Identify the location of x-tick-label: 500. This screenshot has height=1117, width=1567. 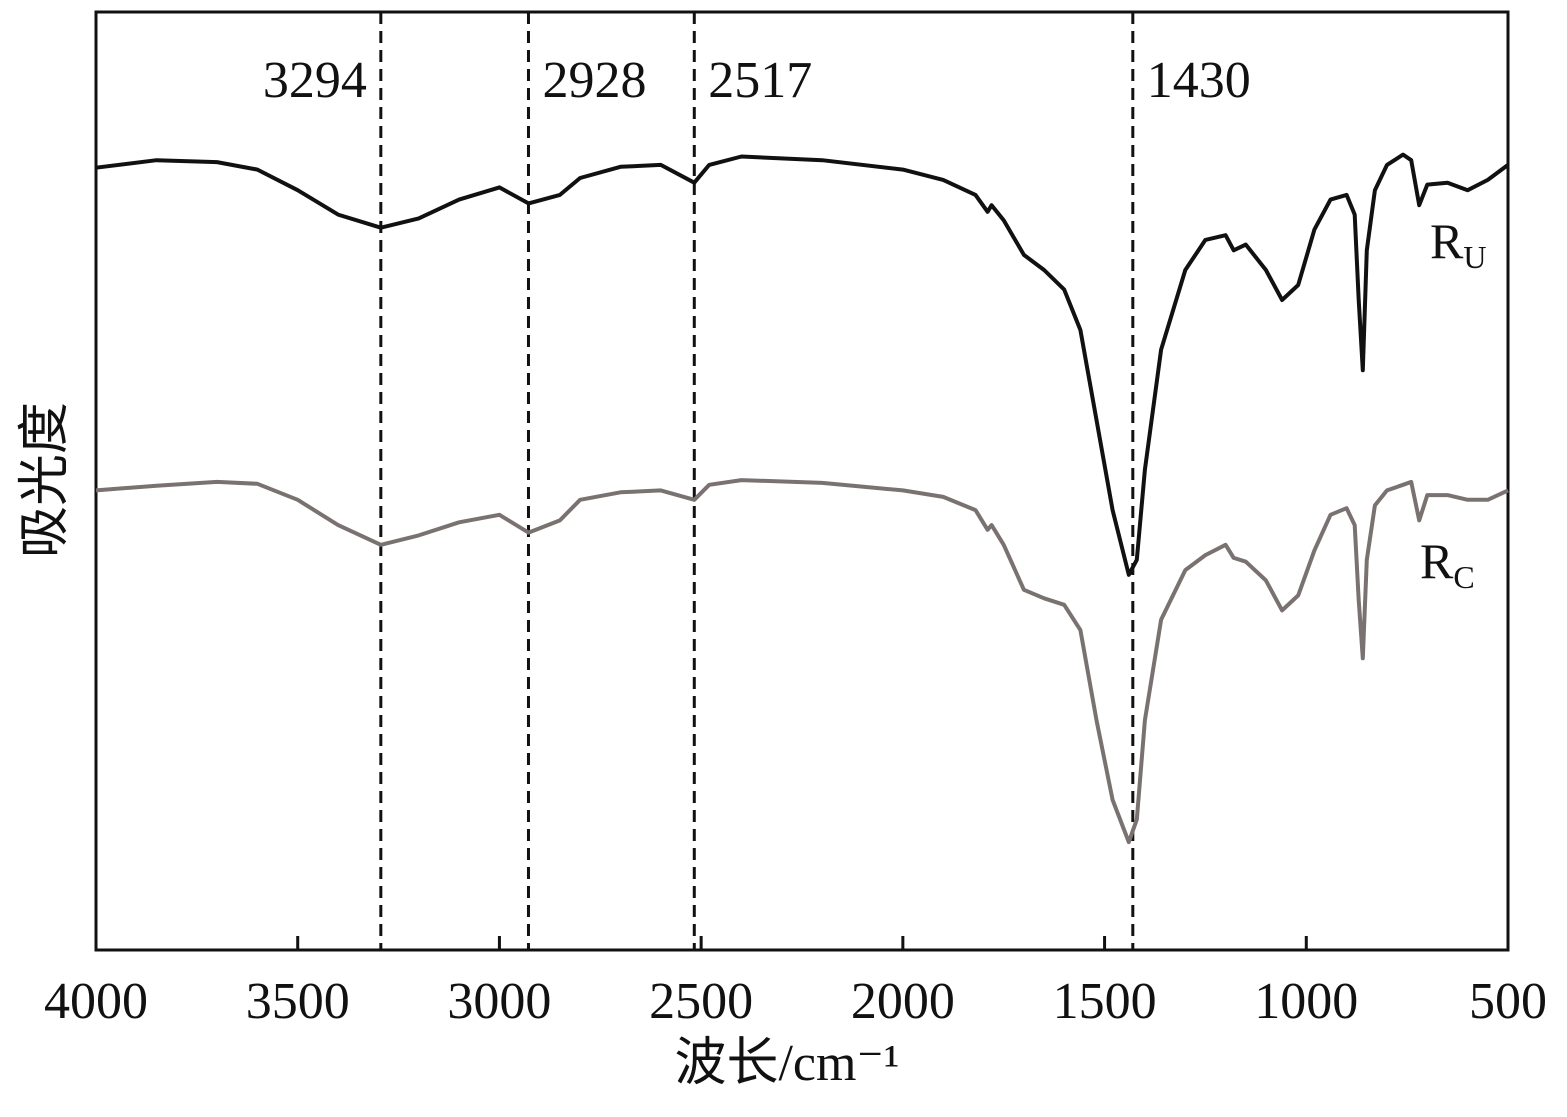
(1508, 1001).